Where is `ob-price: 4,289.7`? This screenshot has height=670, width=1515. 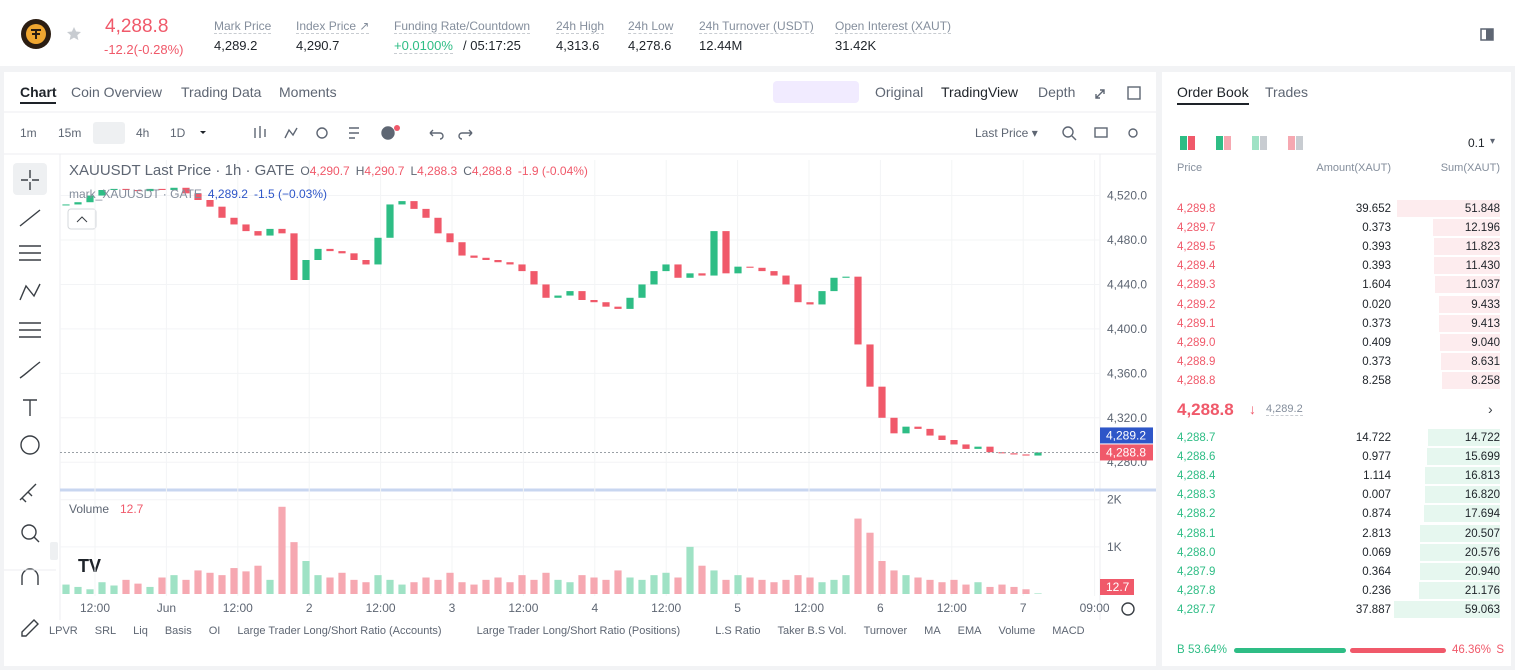 ob-price: 4,289.7 is located at coordinates (1196, 228).